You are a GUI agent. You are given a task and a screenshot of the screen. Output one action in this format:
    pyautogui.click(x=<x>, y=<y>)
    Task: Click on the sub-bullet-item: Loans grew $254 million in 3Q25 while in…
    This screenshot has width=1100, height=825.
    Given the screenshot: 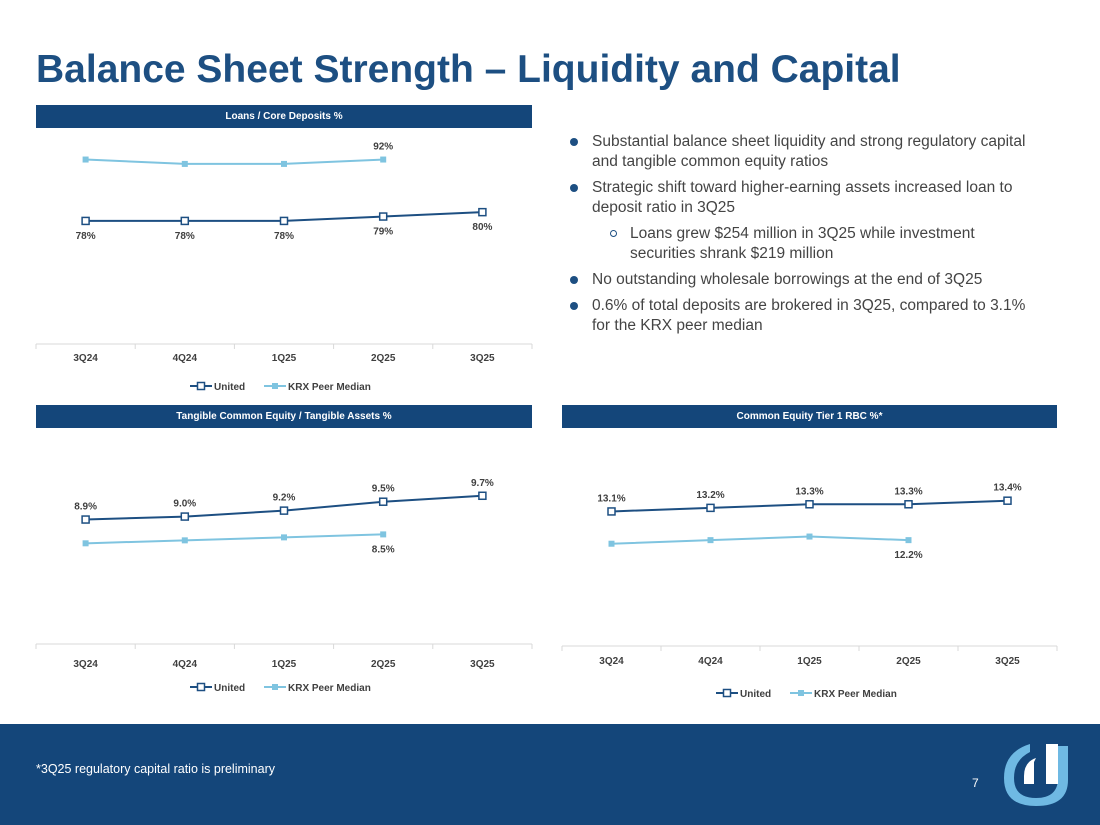 What is the action you would take?
    pyautogui.click(x=805, y=244)
    